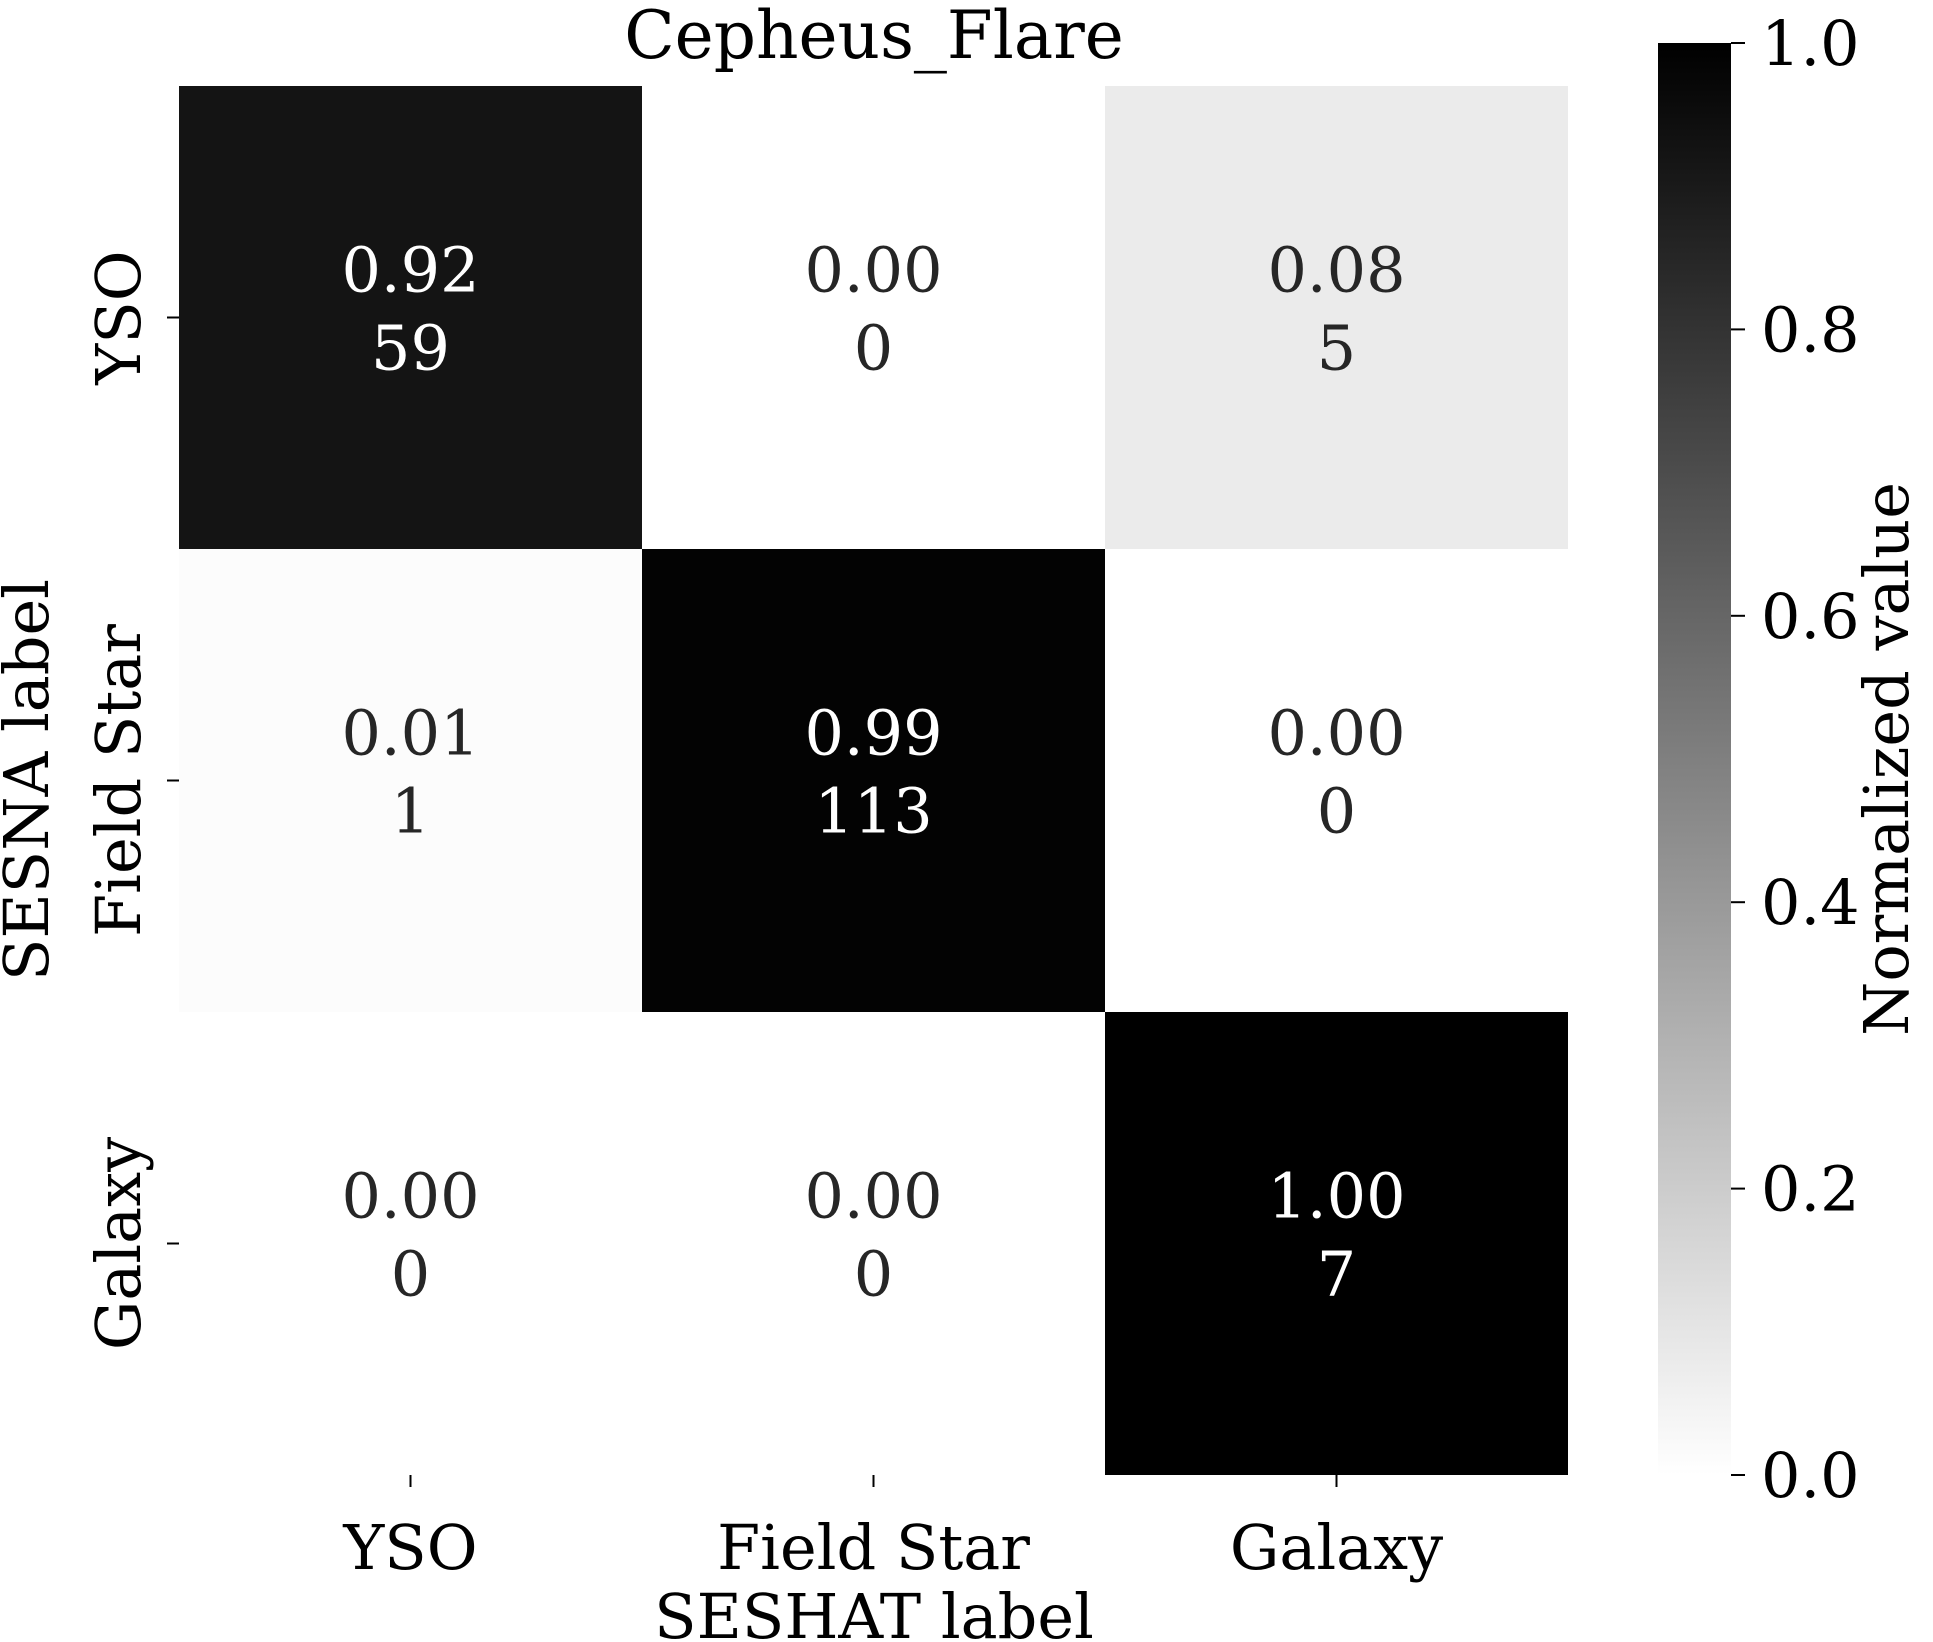  What do you see at coordinates (873, 733) in the screenshot?
I see `cell-value-label: 0.99` at bounding box center [873, 733].